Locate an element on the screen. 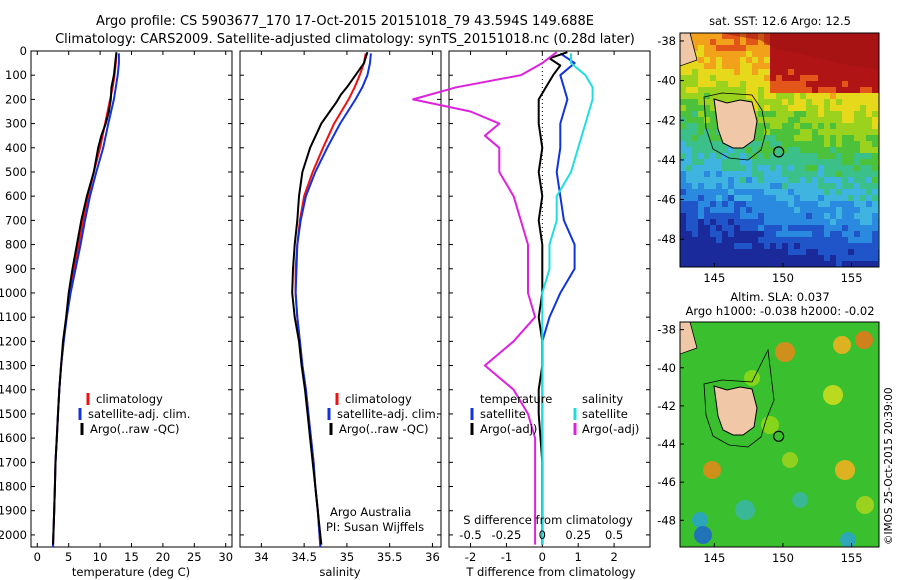 Image resolution: width=900 pixels, height=580 pixels. sla-map-subtitle: Argo h1000: -0.038 h2000: -0.02 is located at coordinates (779, 311).